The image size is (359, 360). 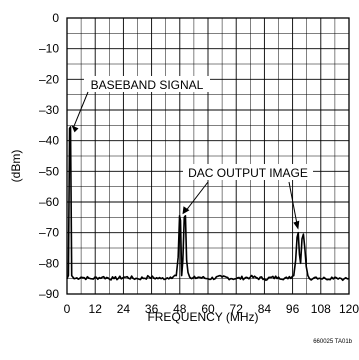 I want to click on image-arrow-right, so click(x=293, y=203).